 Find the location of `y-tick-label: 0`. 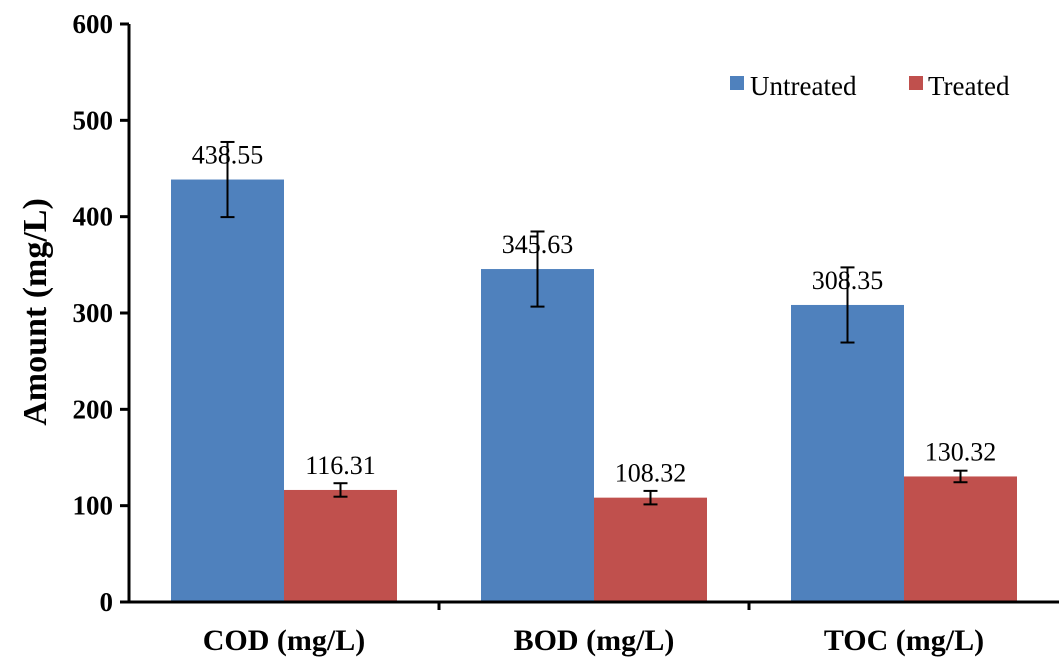

y-tick-label: 0 is located at coordinates (107, 602).